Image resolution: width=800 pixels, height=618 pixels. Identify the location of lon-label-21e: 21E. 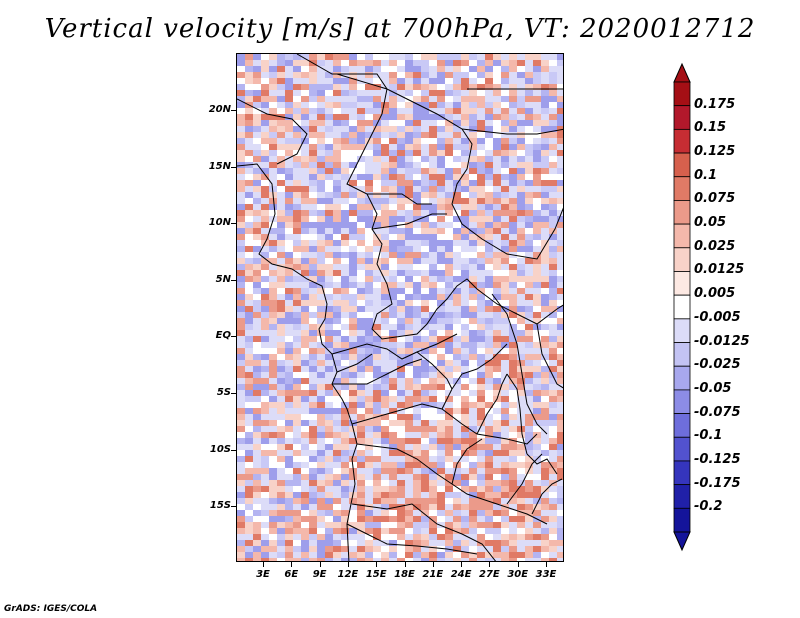
(433, 574).